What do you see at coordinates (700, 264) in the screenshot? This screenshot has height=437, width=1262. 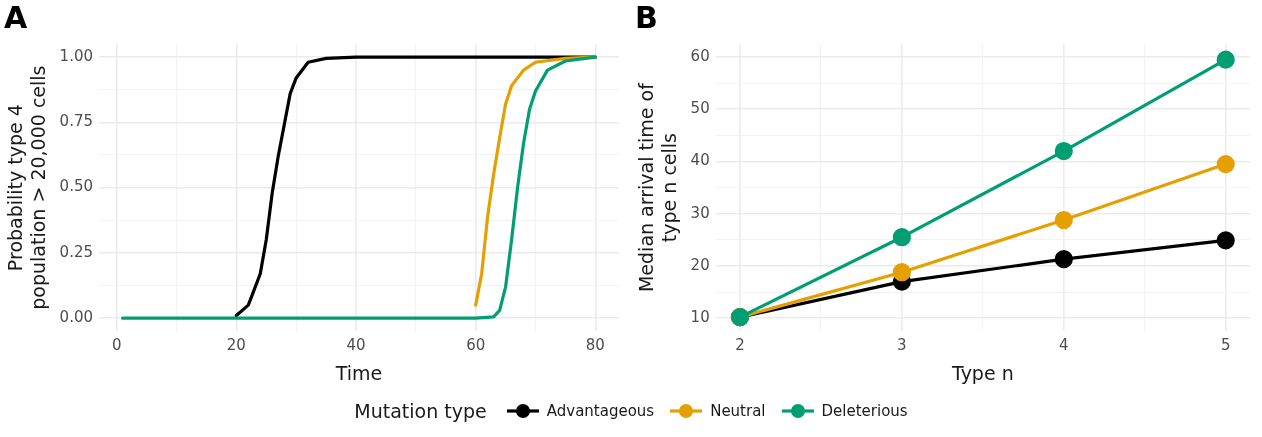 I see `y-tick-label: 20` at bounding box center [700, 264].